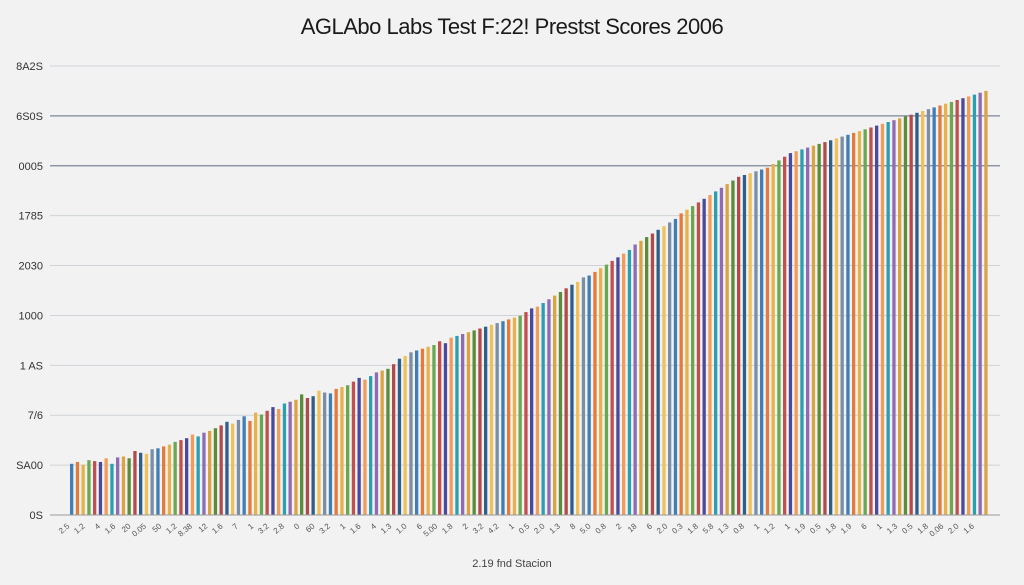 This screenshot has height=585, width=1024. What do you see at coordinates (279, 528) in the screenshot?
I see `x-tick-label: 2.8` at bounding box center [279, 528].